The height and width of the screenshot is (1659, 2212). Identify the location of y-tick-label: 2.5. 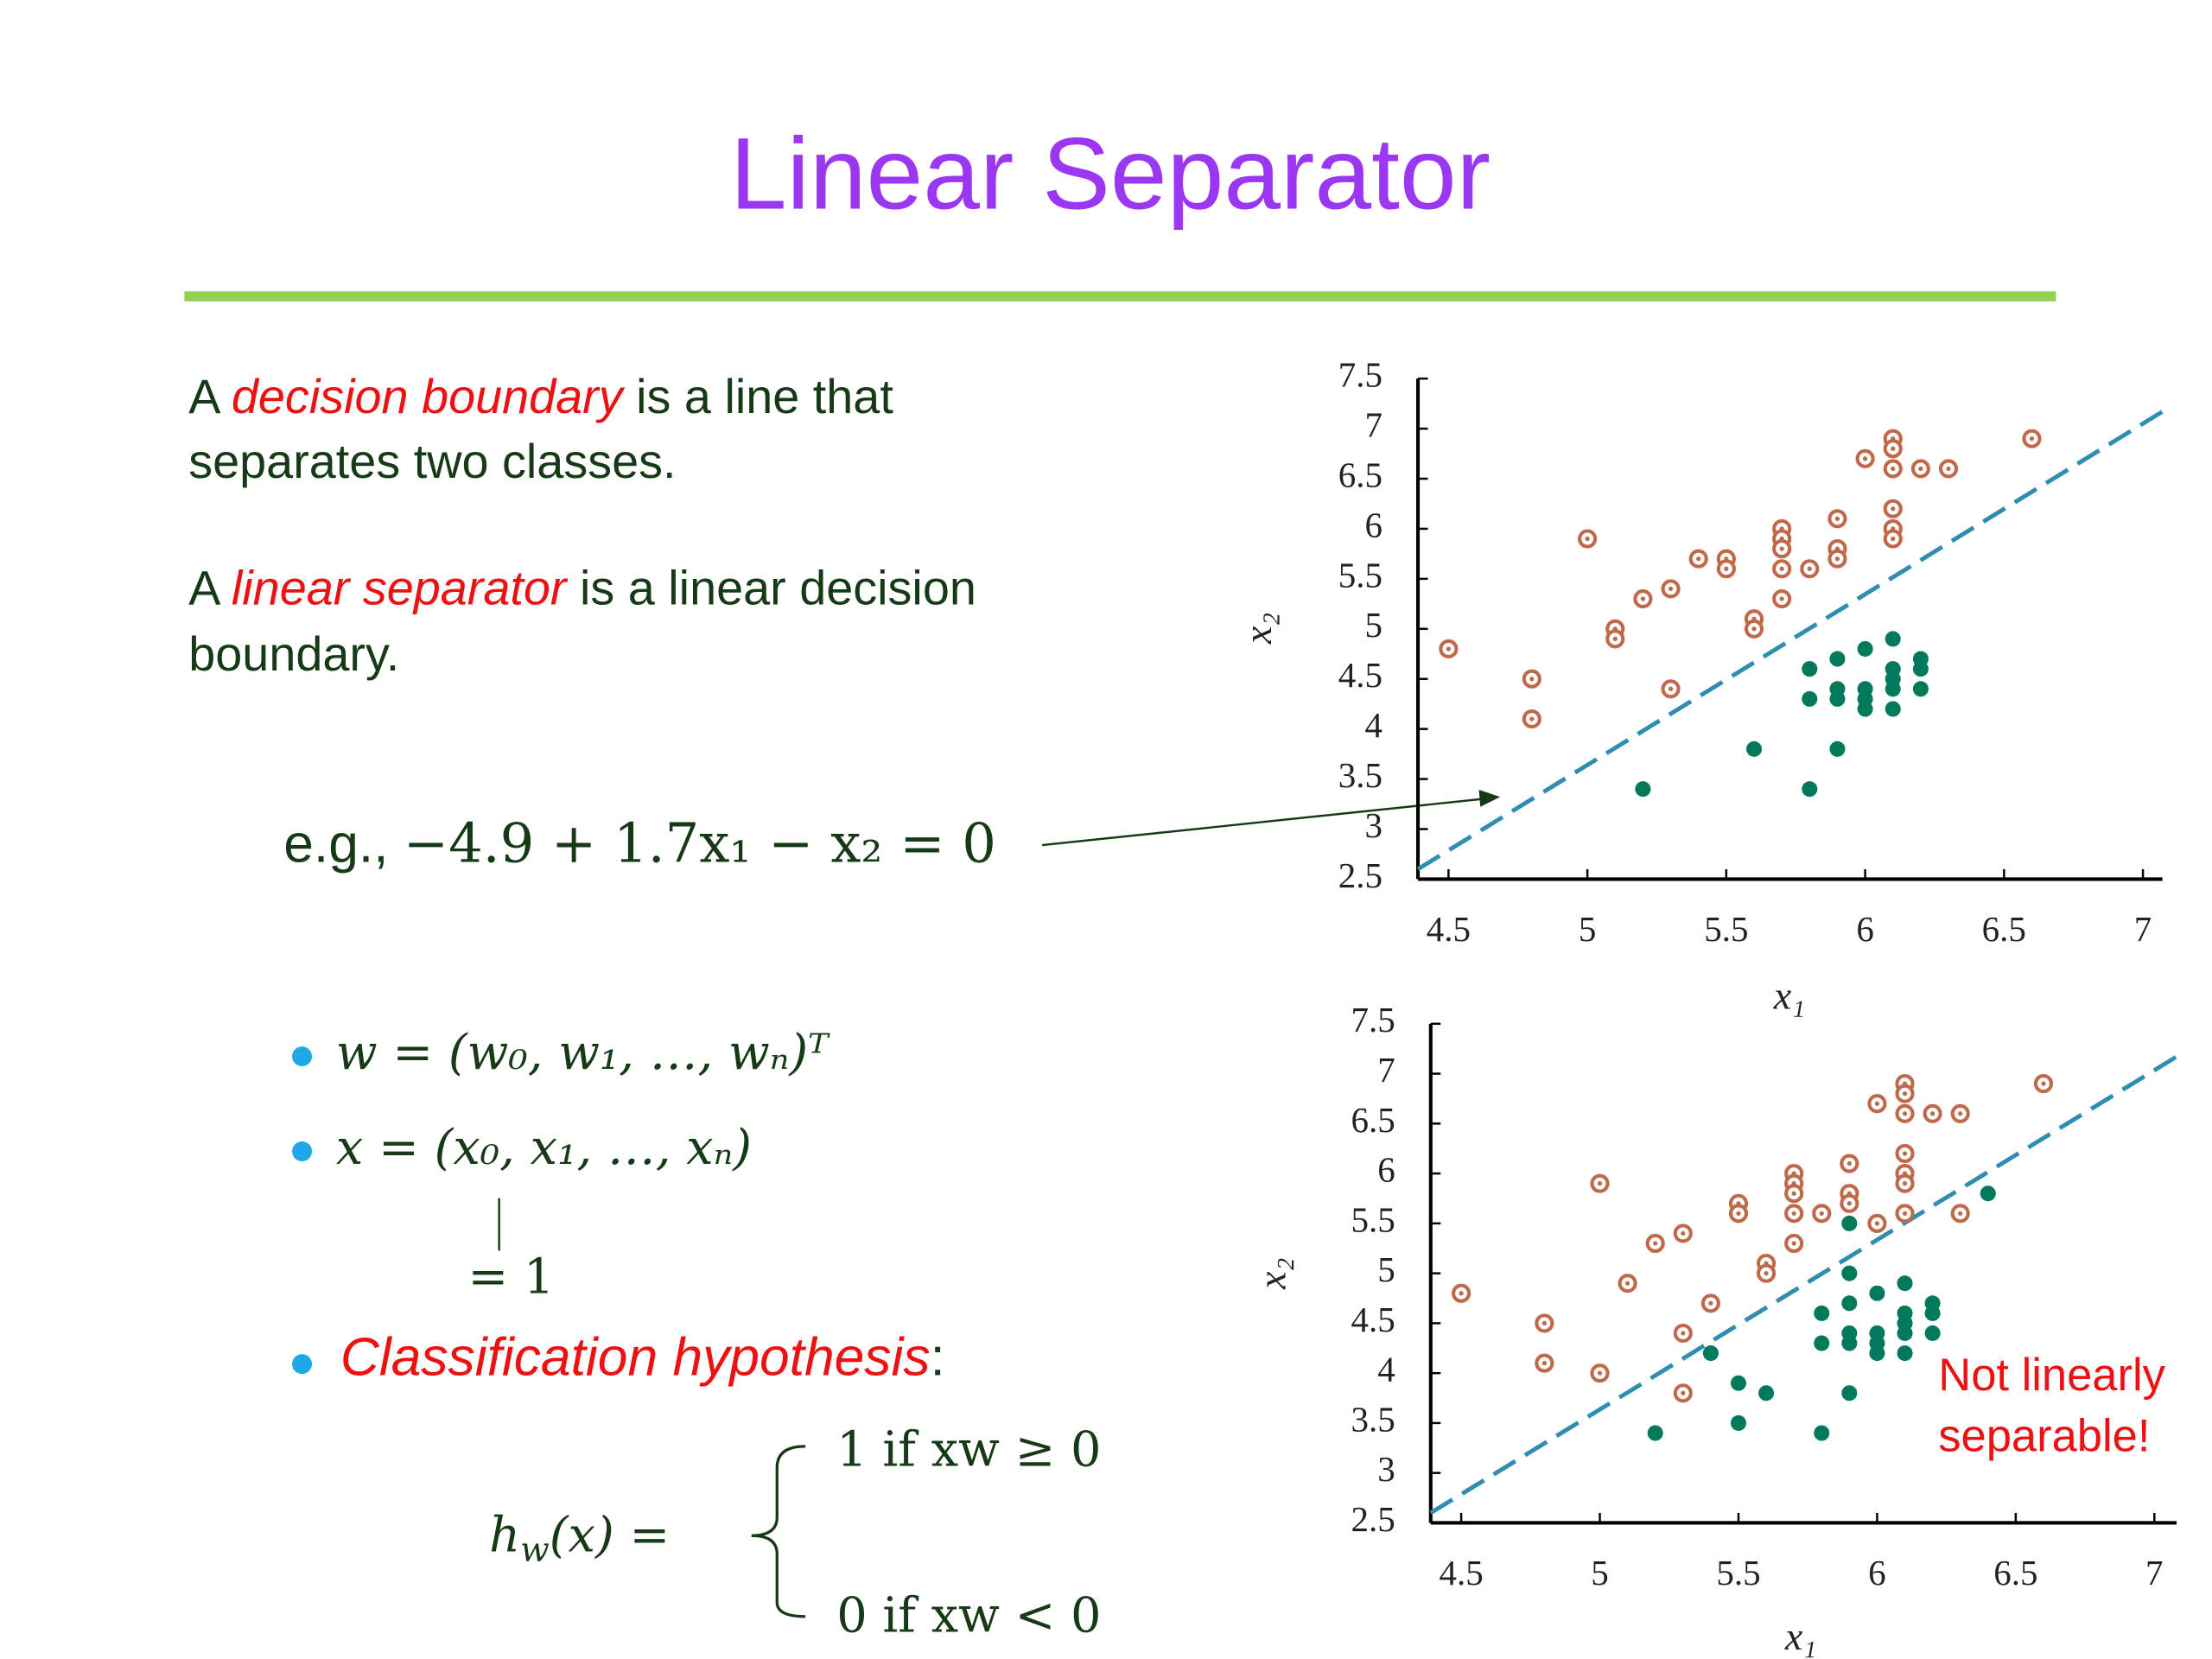
(1373, 1519).